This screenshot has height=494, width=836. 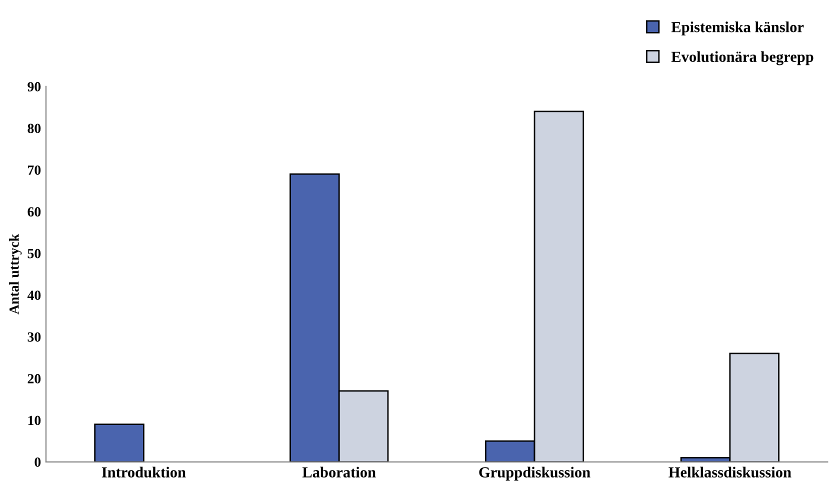 What do you see at coordinates (34, 87) in the screenshot?
I see `y-tick-label: 90` at bounding box center [34, 87].